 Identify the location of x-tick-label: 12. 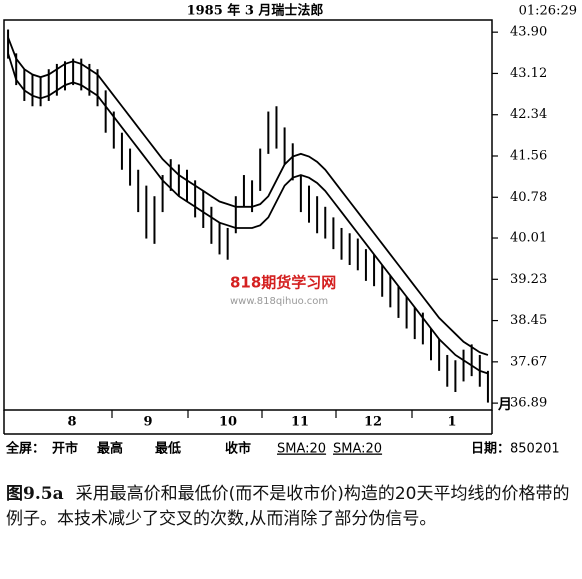
(373, 422).